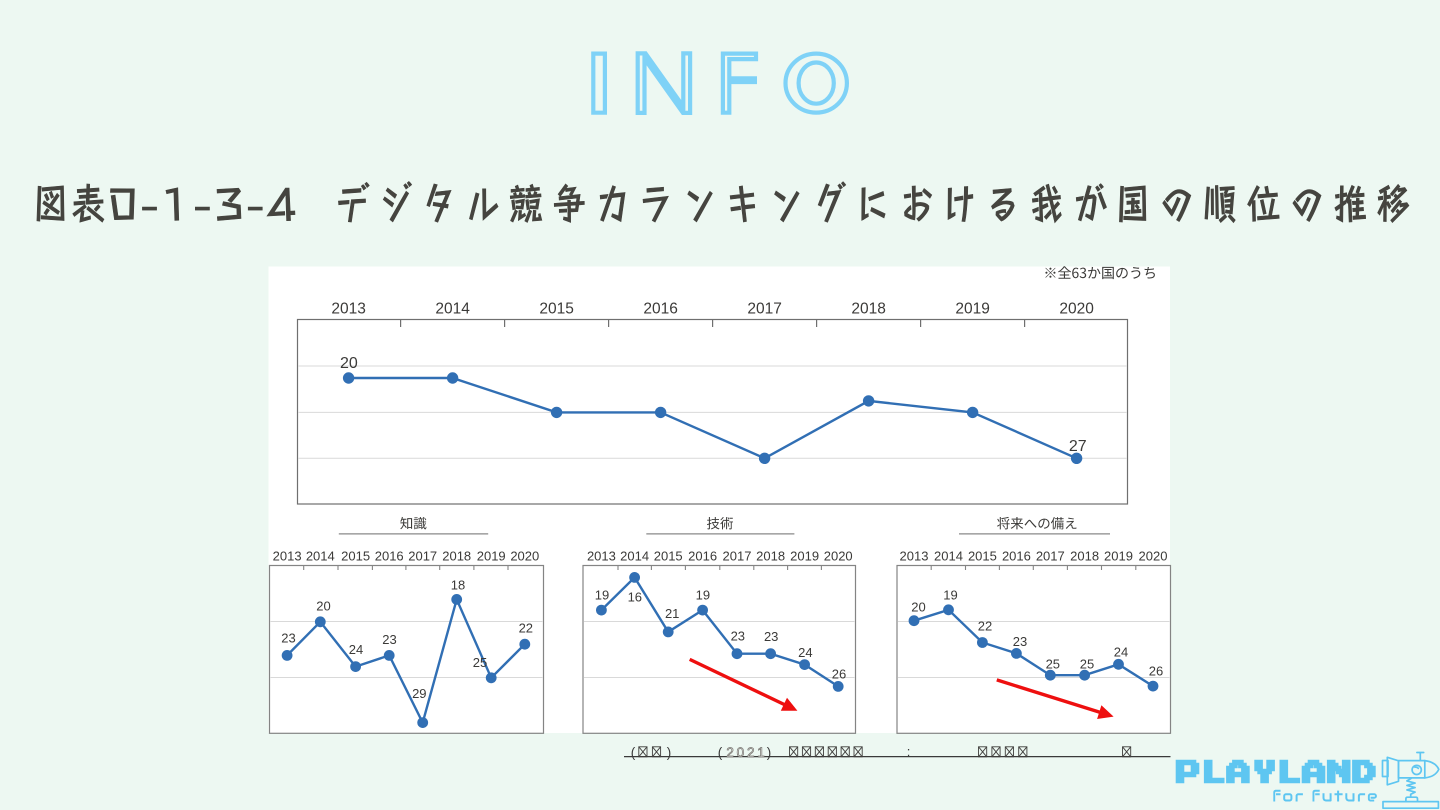 Image resolution: width=1440 pixels, height=810 pixels. I want to click on svg-text: 1, so click(761, 752).